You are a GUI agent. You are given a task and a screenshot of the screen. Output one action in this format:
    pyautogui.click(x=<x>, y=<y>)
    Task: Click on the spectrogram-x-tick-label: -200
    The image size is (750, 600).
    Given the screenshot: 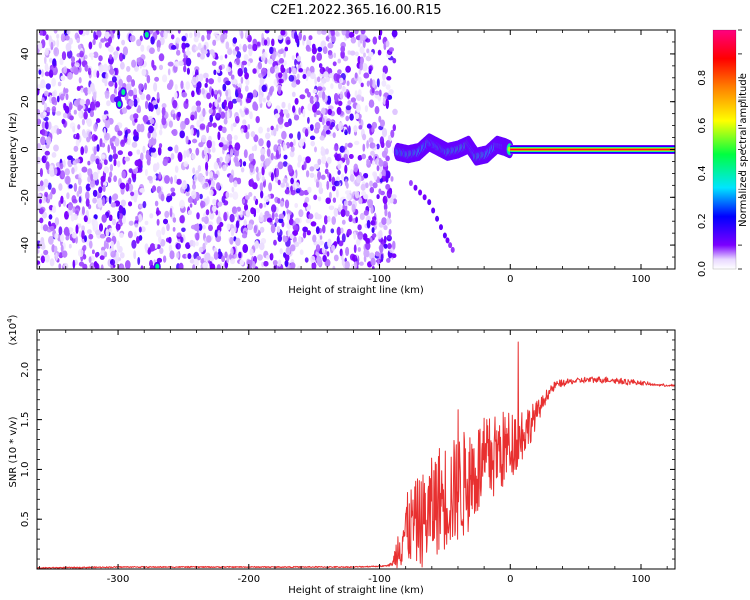 What is the action you would take?
    pyautogui.click(x=248, y=279)
    